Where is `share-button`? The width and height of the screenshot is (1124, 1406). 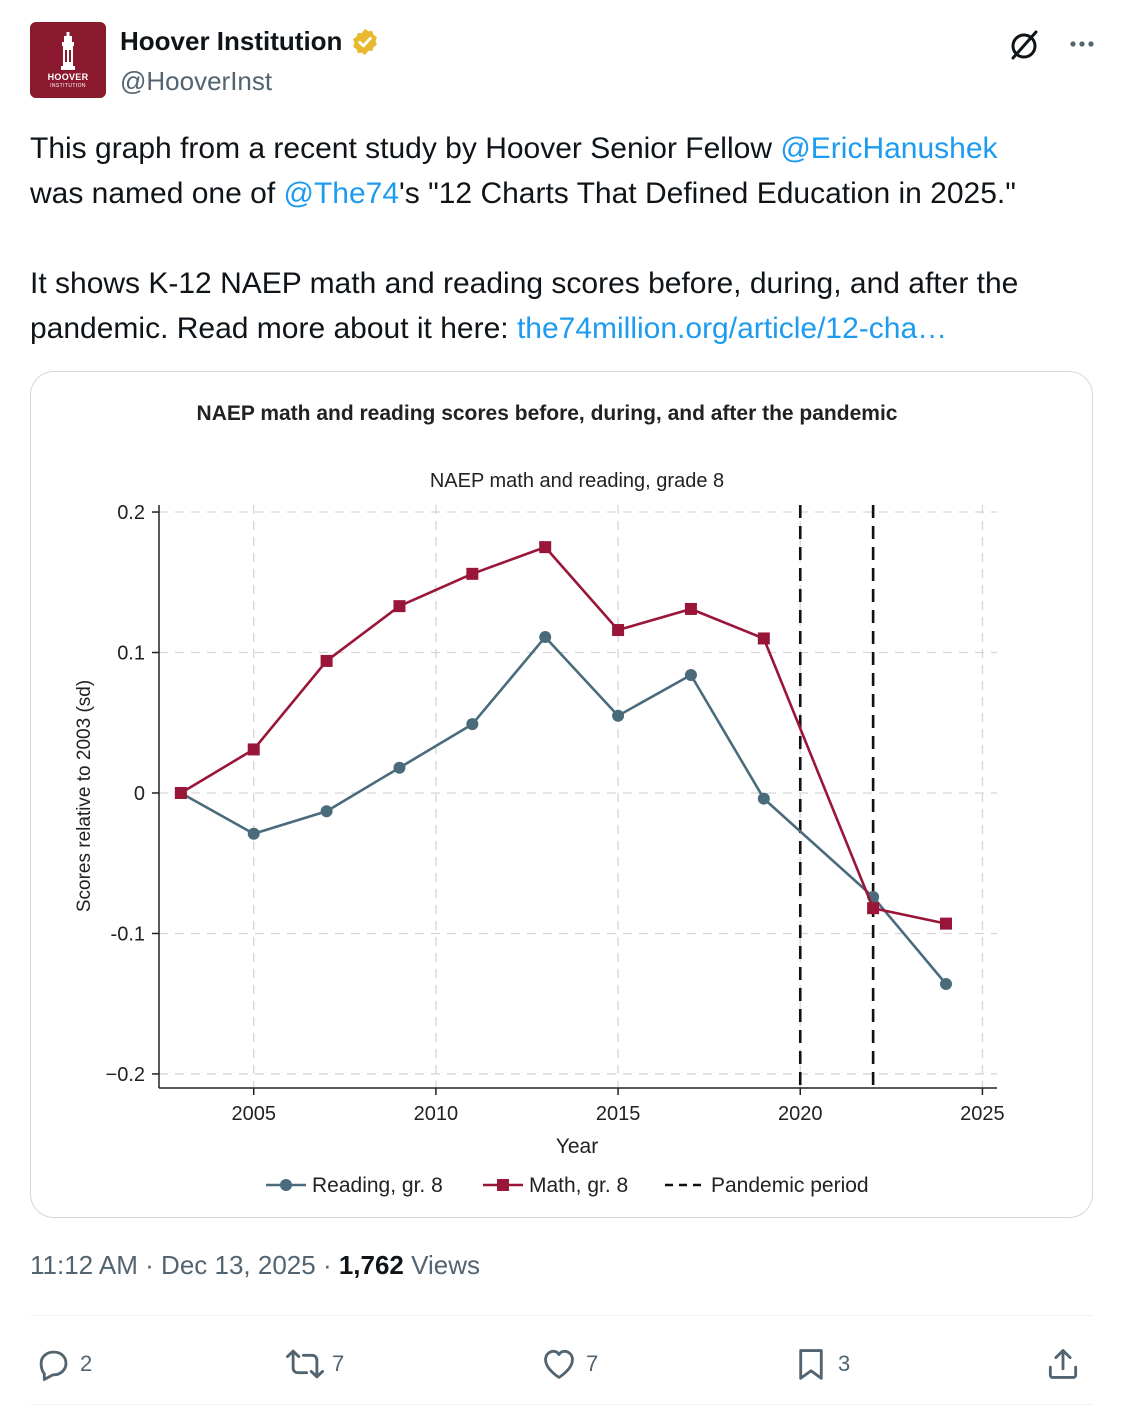 share-button is located at coordinates (1063, 1364).